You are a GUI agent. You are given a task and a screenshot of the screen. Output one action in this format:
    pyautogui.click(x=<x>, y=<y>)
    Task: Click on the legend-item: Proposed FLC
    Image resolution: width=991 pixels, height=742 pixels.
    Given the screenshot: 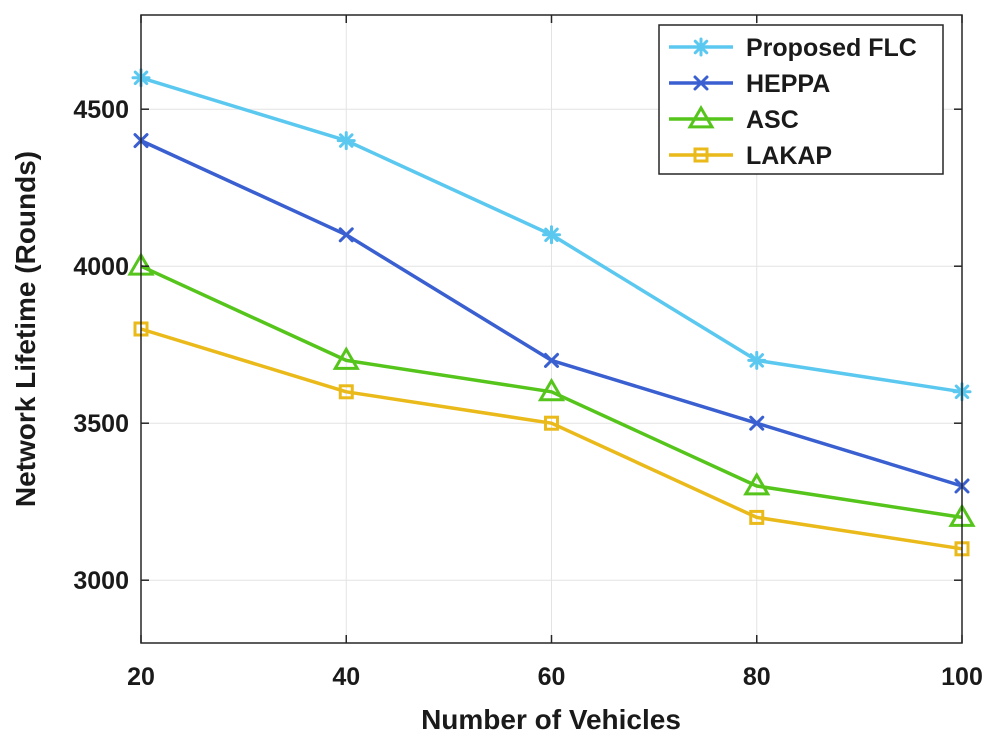 What is the action you would take?
    pyautogui.click(x=793, y=48)
    